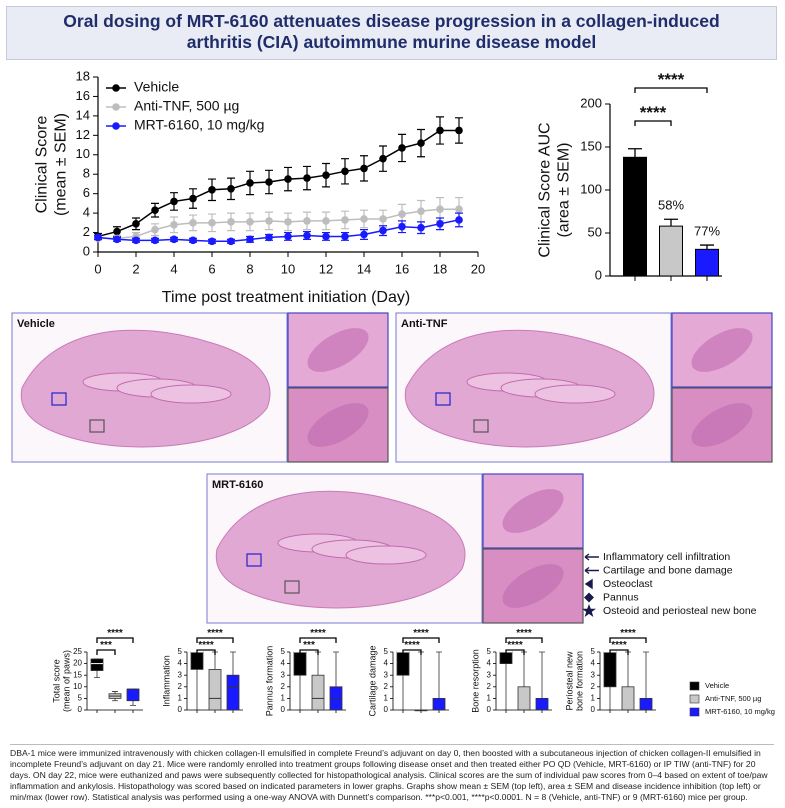 This screenshot has width=785, height=808. I want to click on y-axis-label: (mean ± SEM), so click(61, 164).